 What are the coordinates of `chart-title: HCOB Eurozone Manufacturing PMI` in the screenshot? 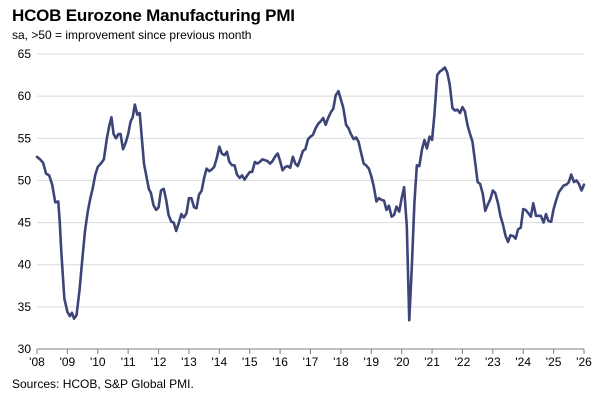 It's located at (153, 15).